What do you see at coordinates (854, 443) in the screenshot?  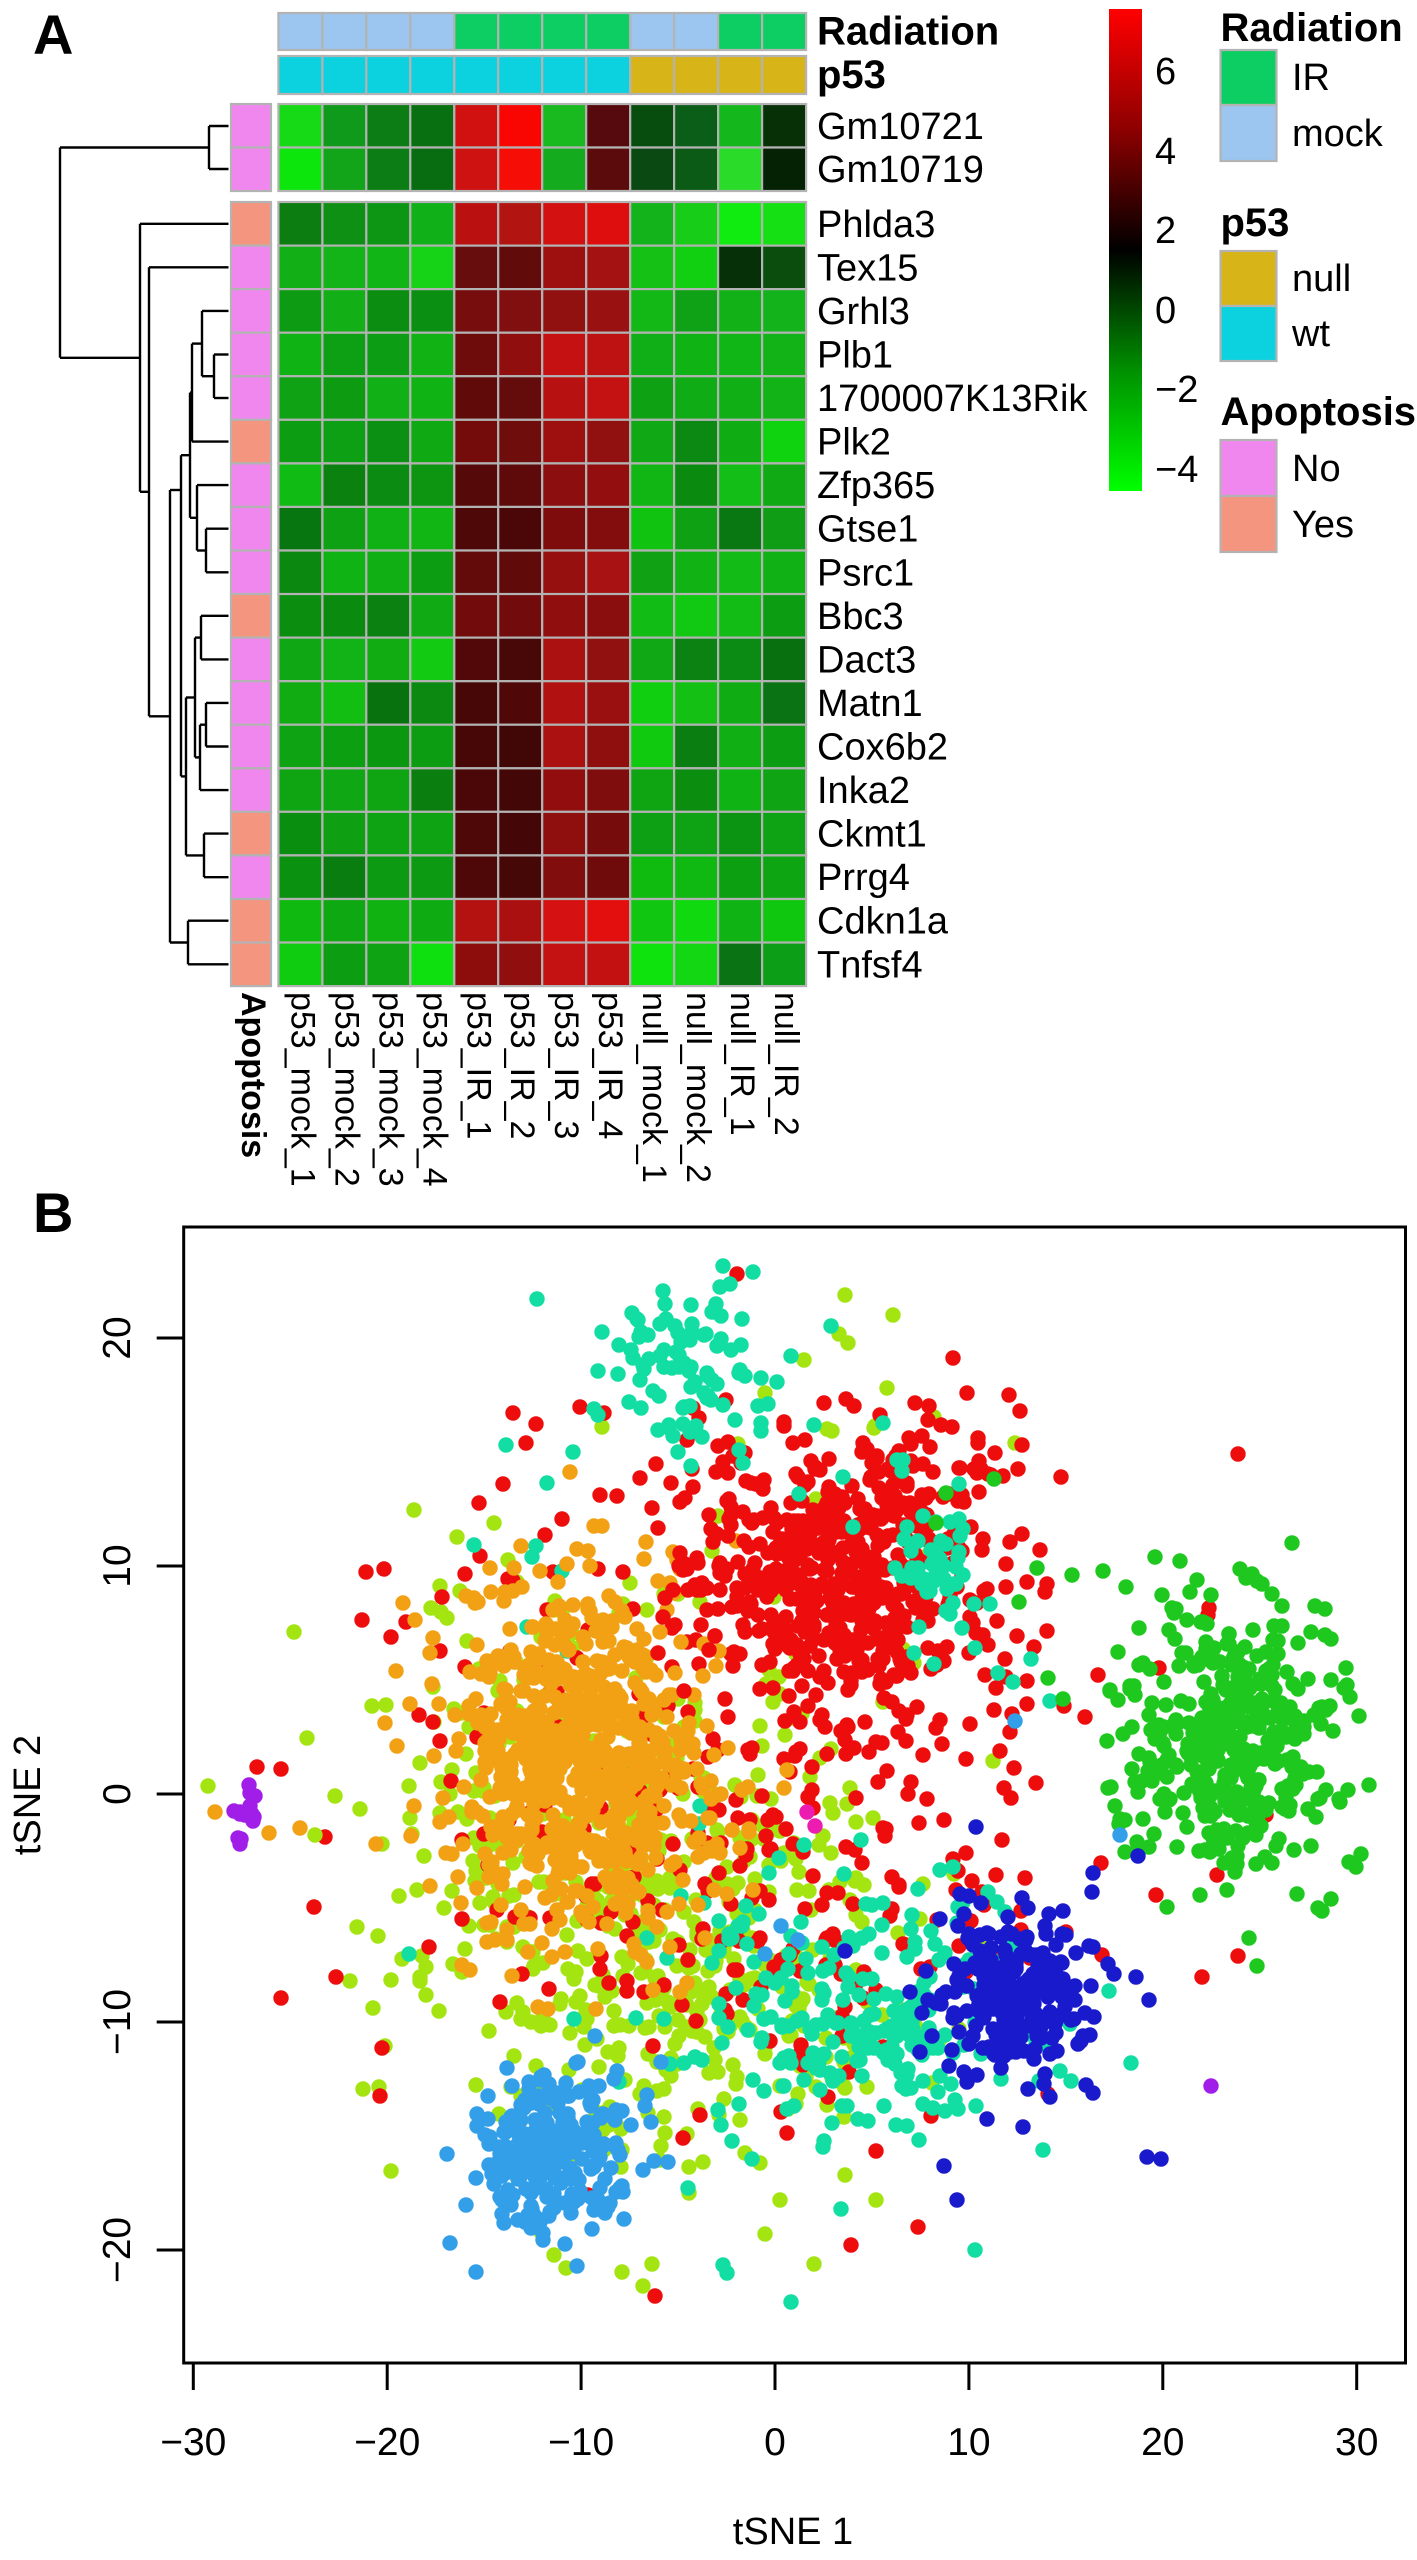 I see `svg-text: Plk2` at bounding box center [854, 443].